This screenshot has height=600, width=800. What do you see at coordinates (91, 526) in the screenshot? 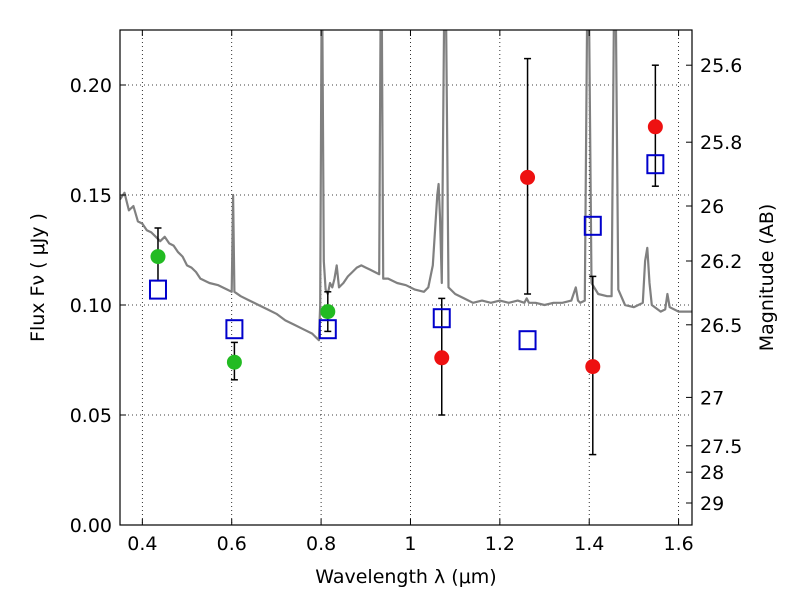
I see `y-tick-label: 0.00` at bounding box center [91, 526].